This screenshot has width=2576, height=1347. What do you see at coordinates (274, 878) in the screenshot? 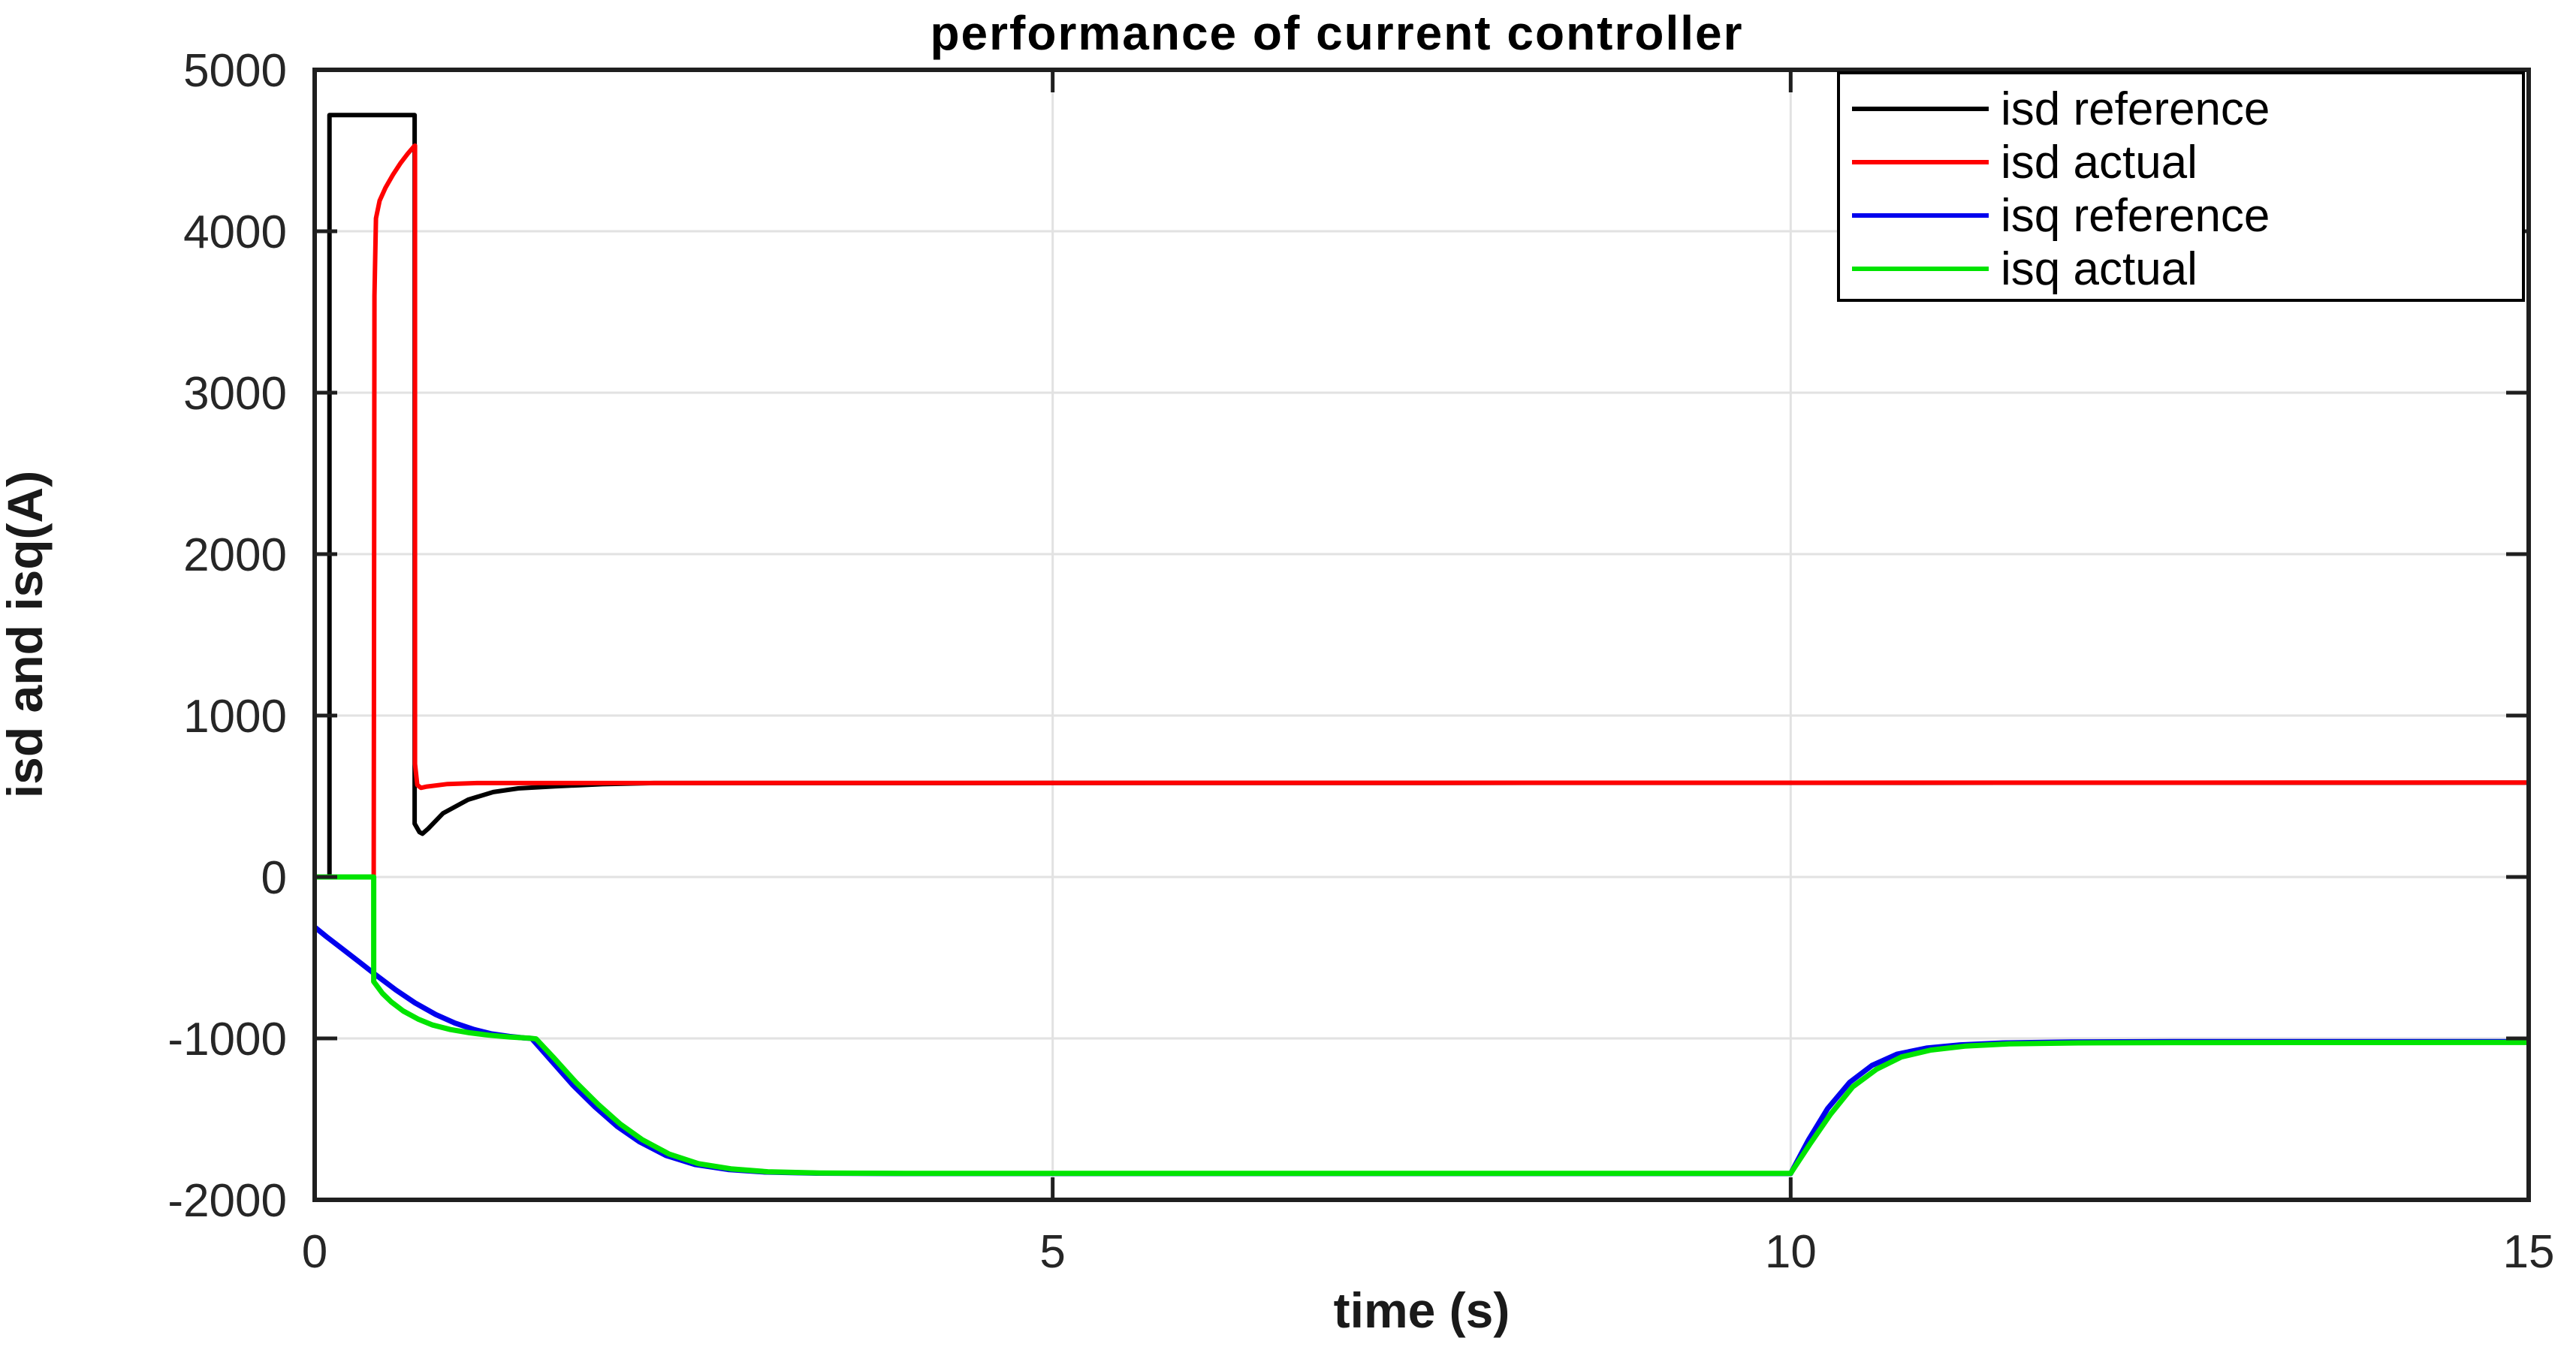
I see `y-tick-label: 0` at bounding box center [274, 878].